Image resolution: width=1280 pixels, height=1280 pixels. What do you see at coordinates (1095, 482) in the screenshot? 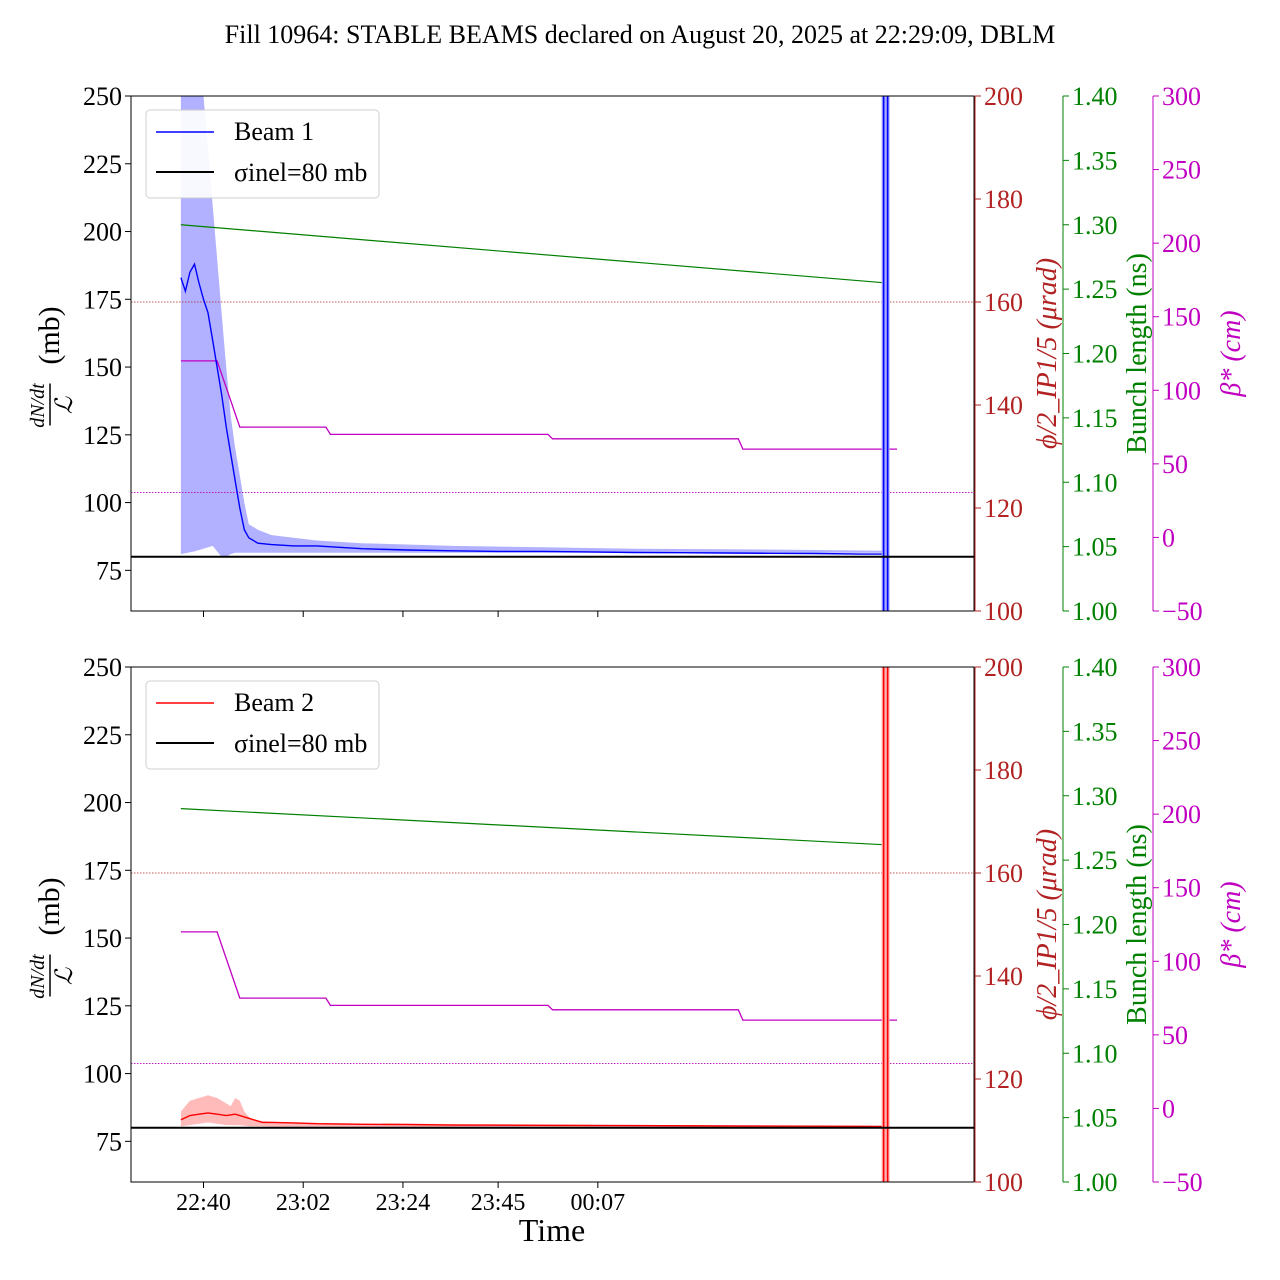
I see `bunch-axis-tick-label: 1.10` at bounding box center [1095, 482].